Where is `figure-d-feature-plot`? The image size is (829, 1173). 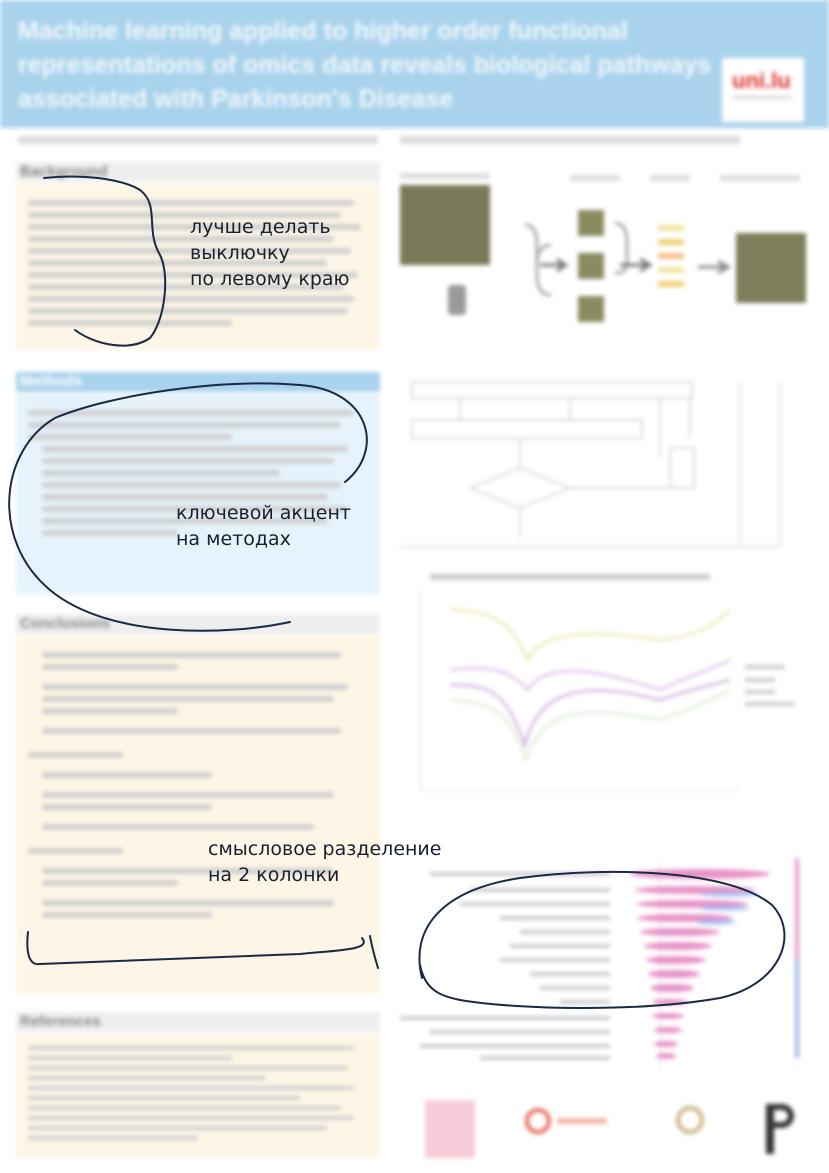
figure-d-feature-plot is located at coordinates (599, 965).